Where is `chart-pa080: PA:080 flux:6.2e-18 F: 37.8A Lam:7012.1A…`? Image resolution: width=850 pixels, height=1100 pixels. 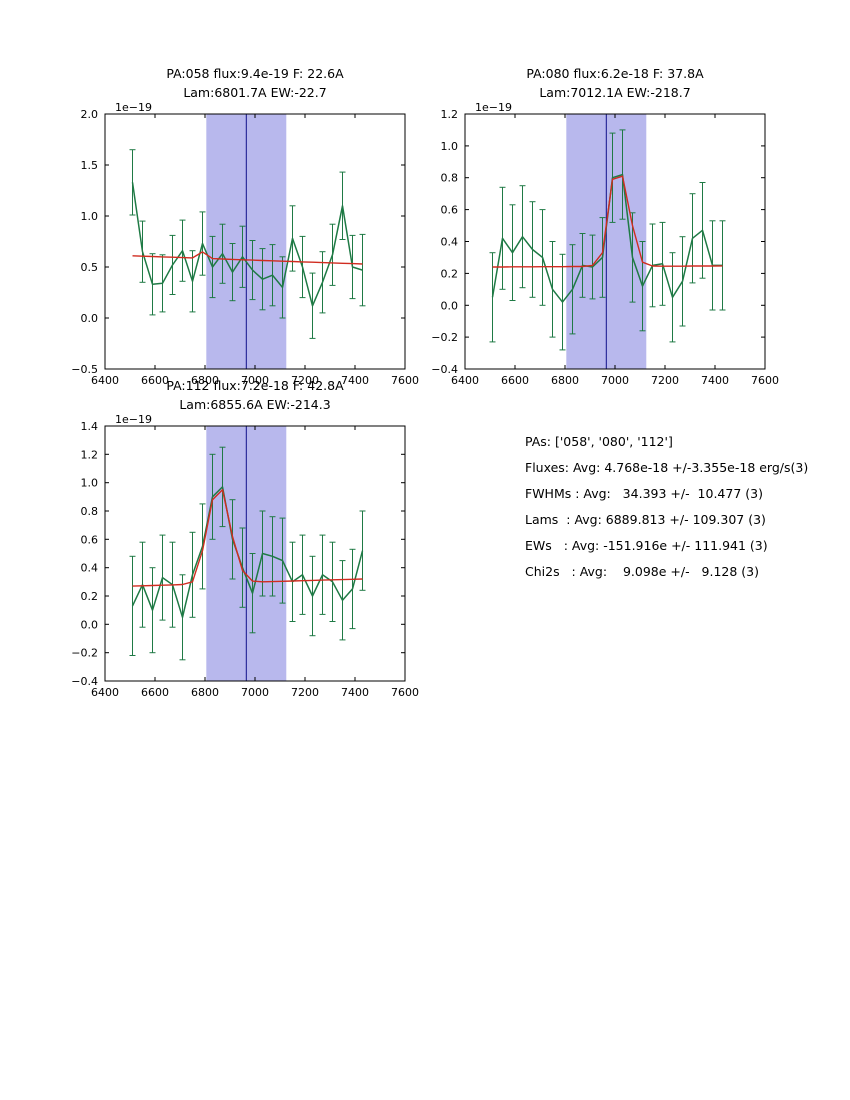
chart-pa080: PA:080 flux:6.2e-18 F: 37.8A Lam:7012.1A… is located at coordinates (590, 234).